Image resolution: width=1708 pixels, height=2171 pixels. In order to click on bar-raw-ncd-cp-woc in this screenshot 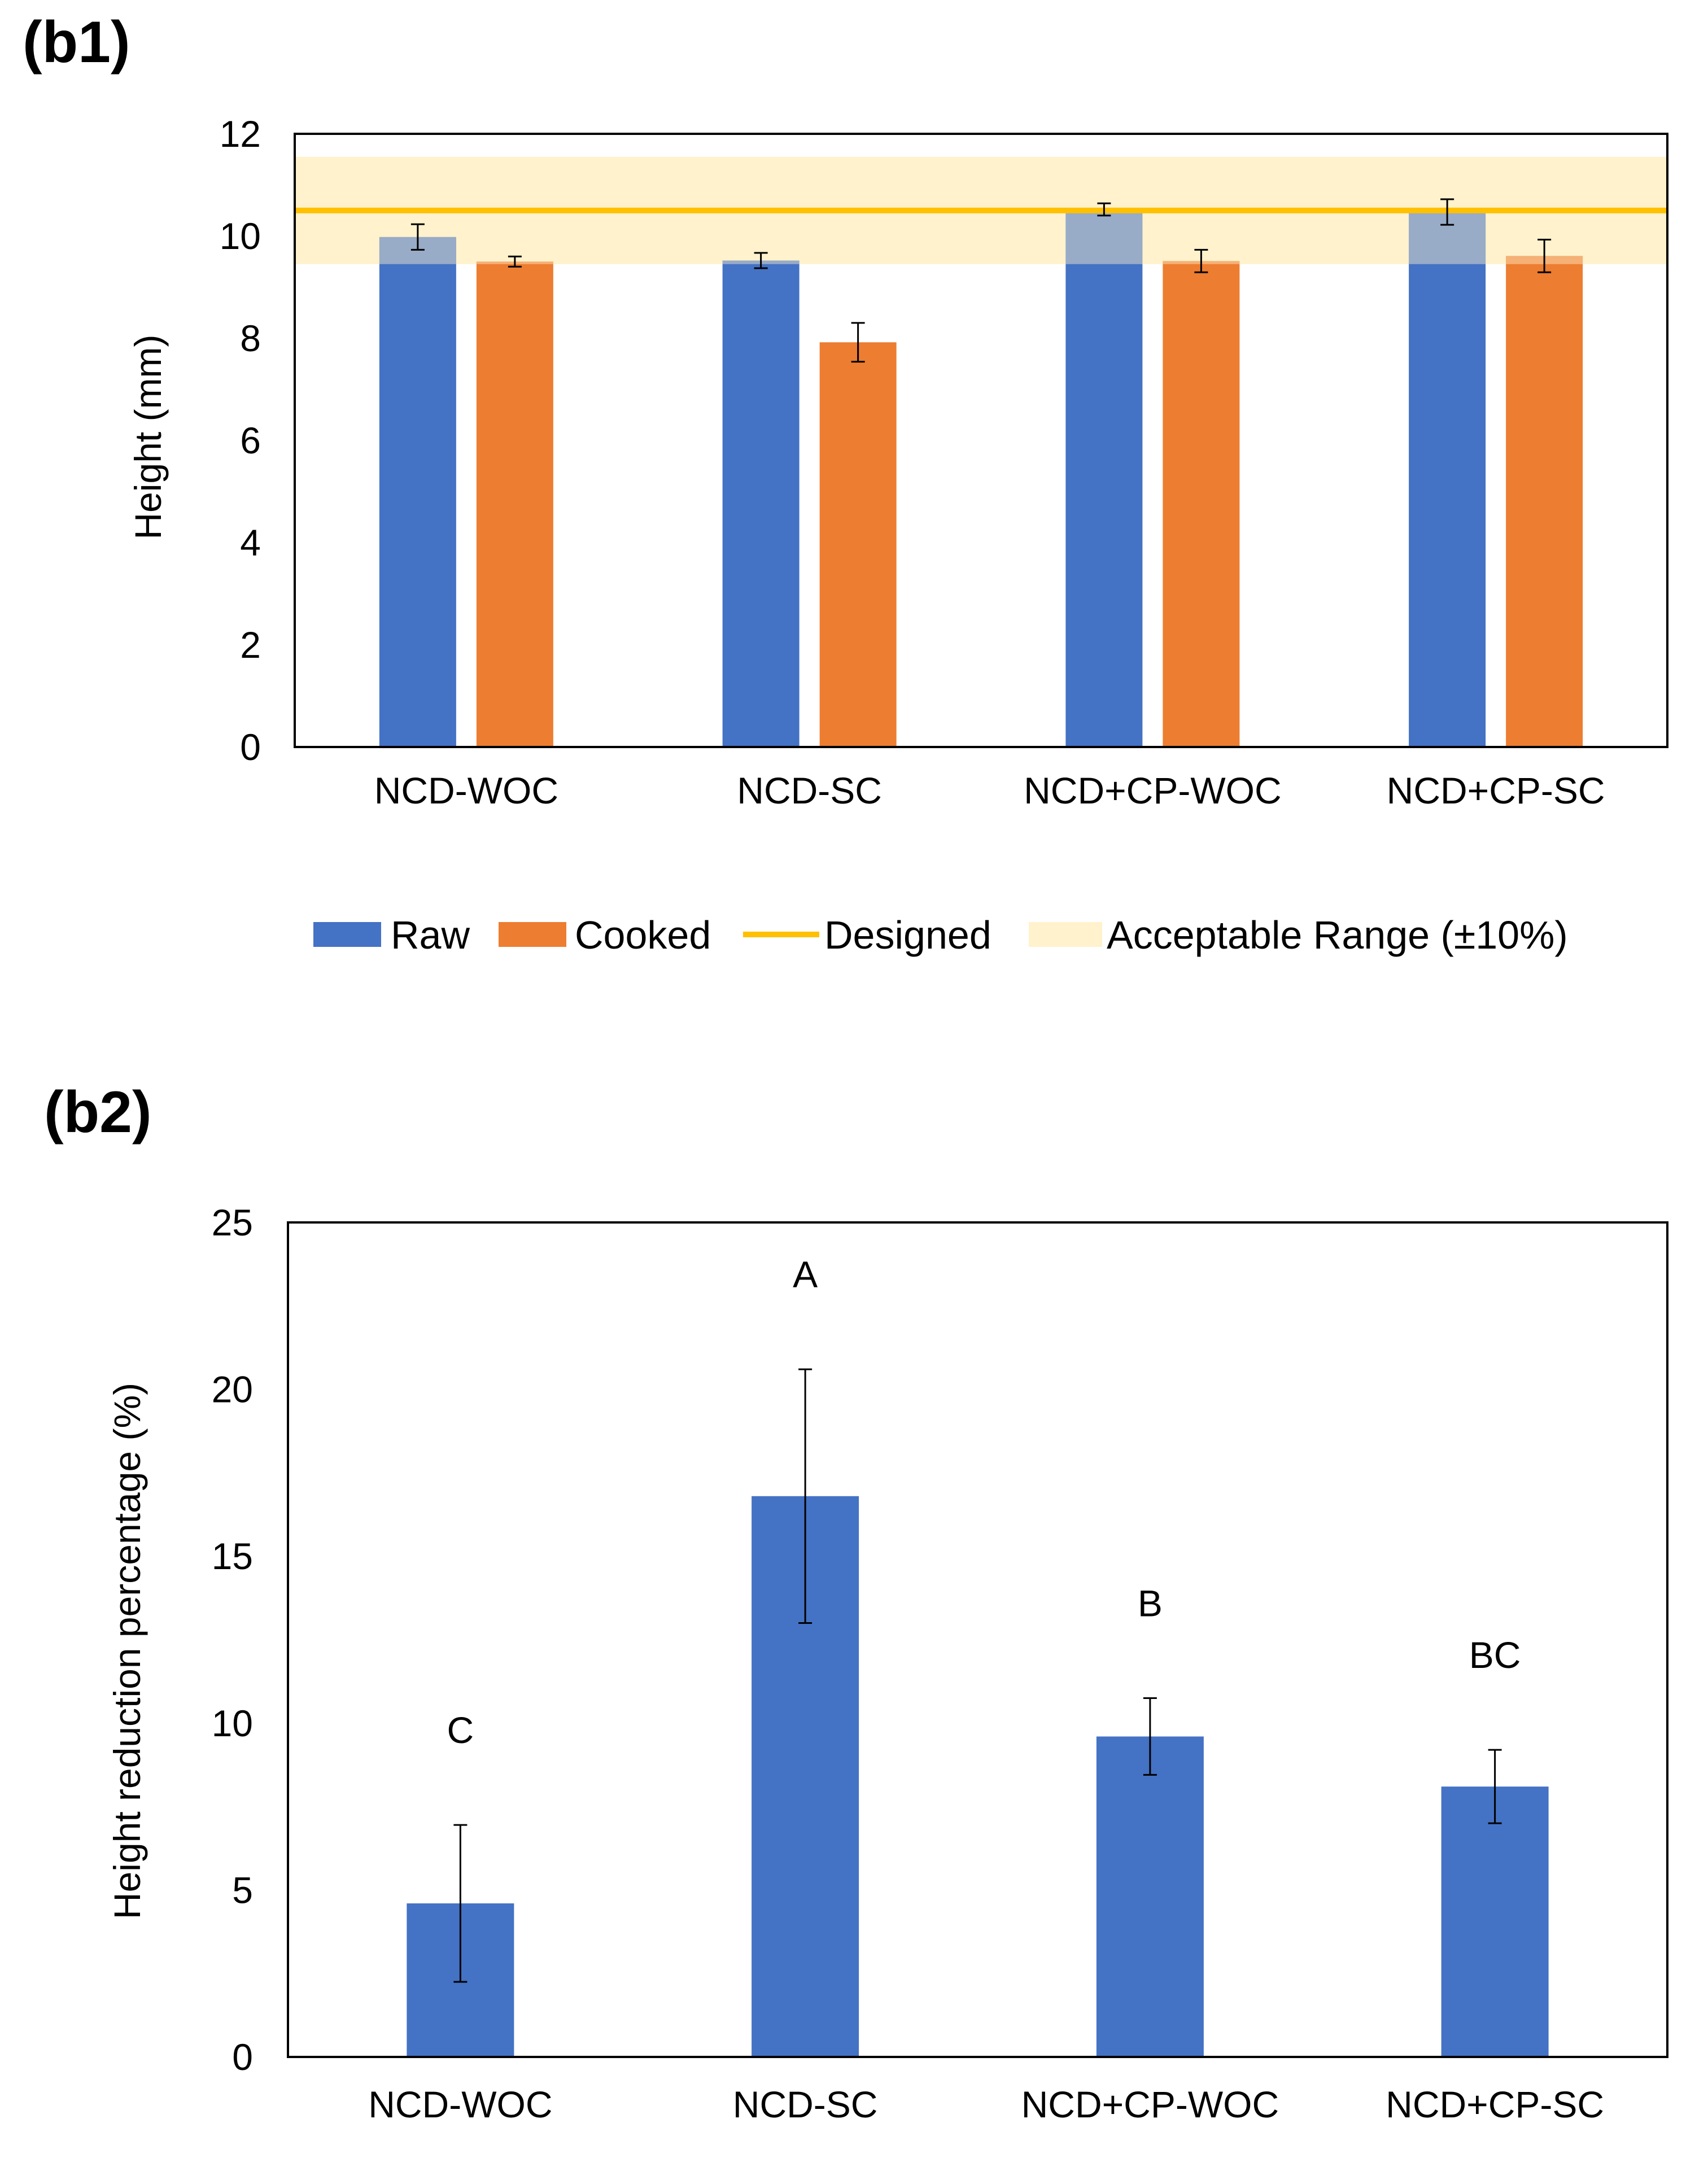, I will do `click(1104, 478)`.